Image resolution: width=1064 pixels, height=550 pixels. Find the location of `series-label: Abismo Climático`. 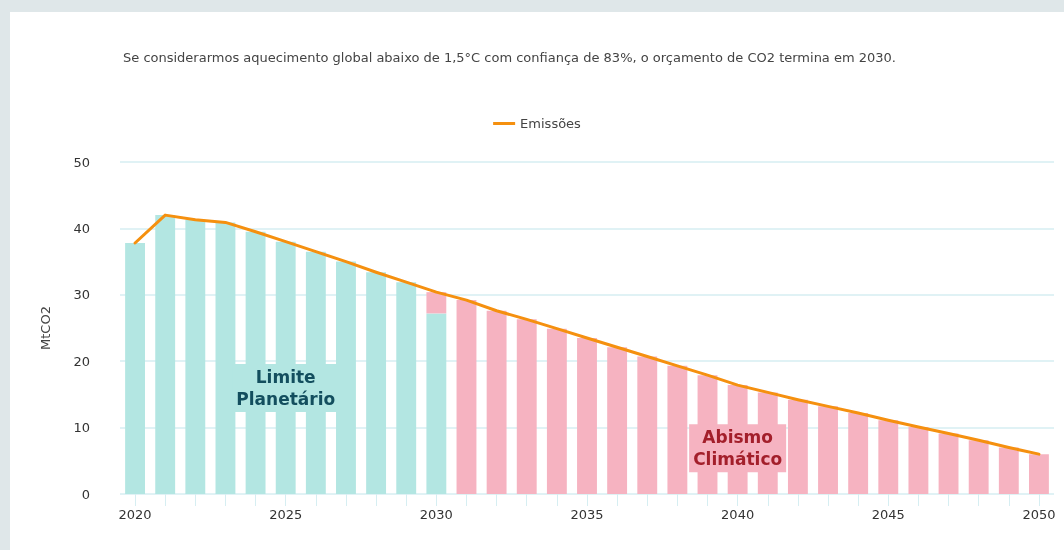

series-label: Abismo Climático is located at coordinates (738, 448).